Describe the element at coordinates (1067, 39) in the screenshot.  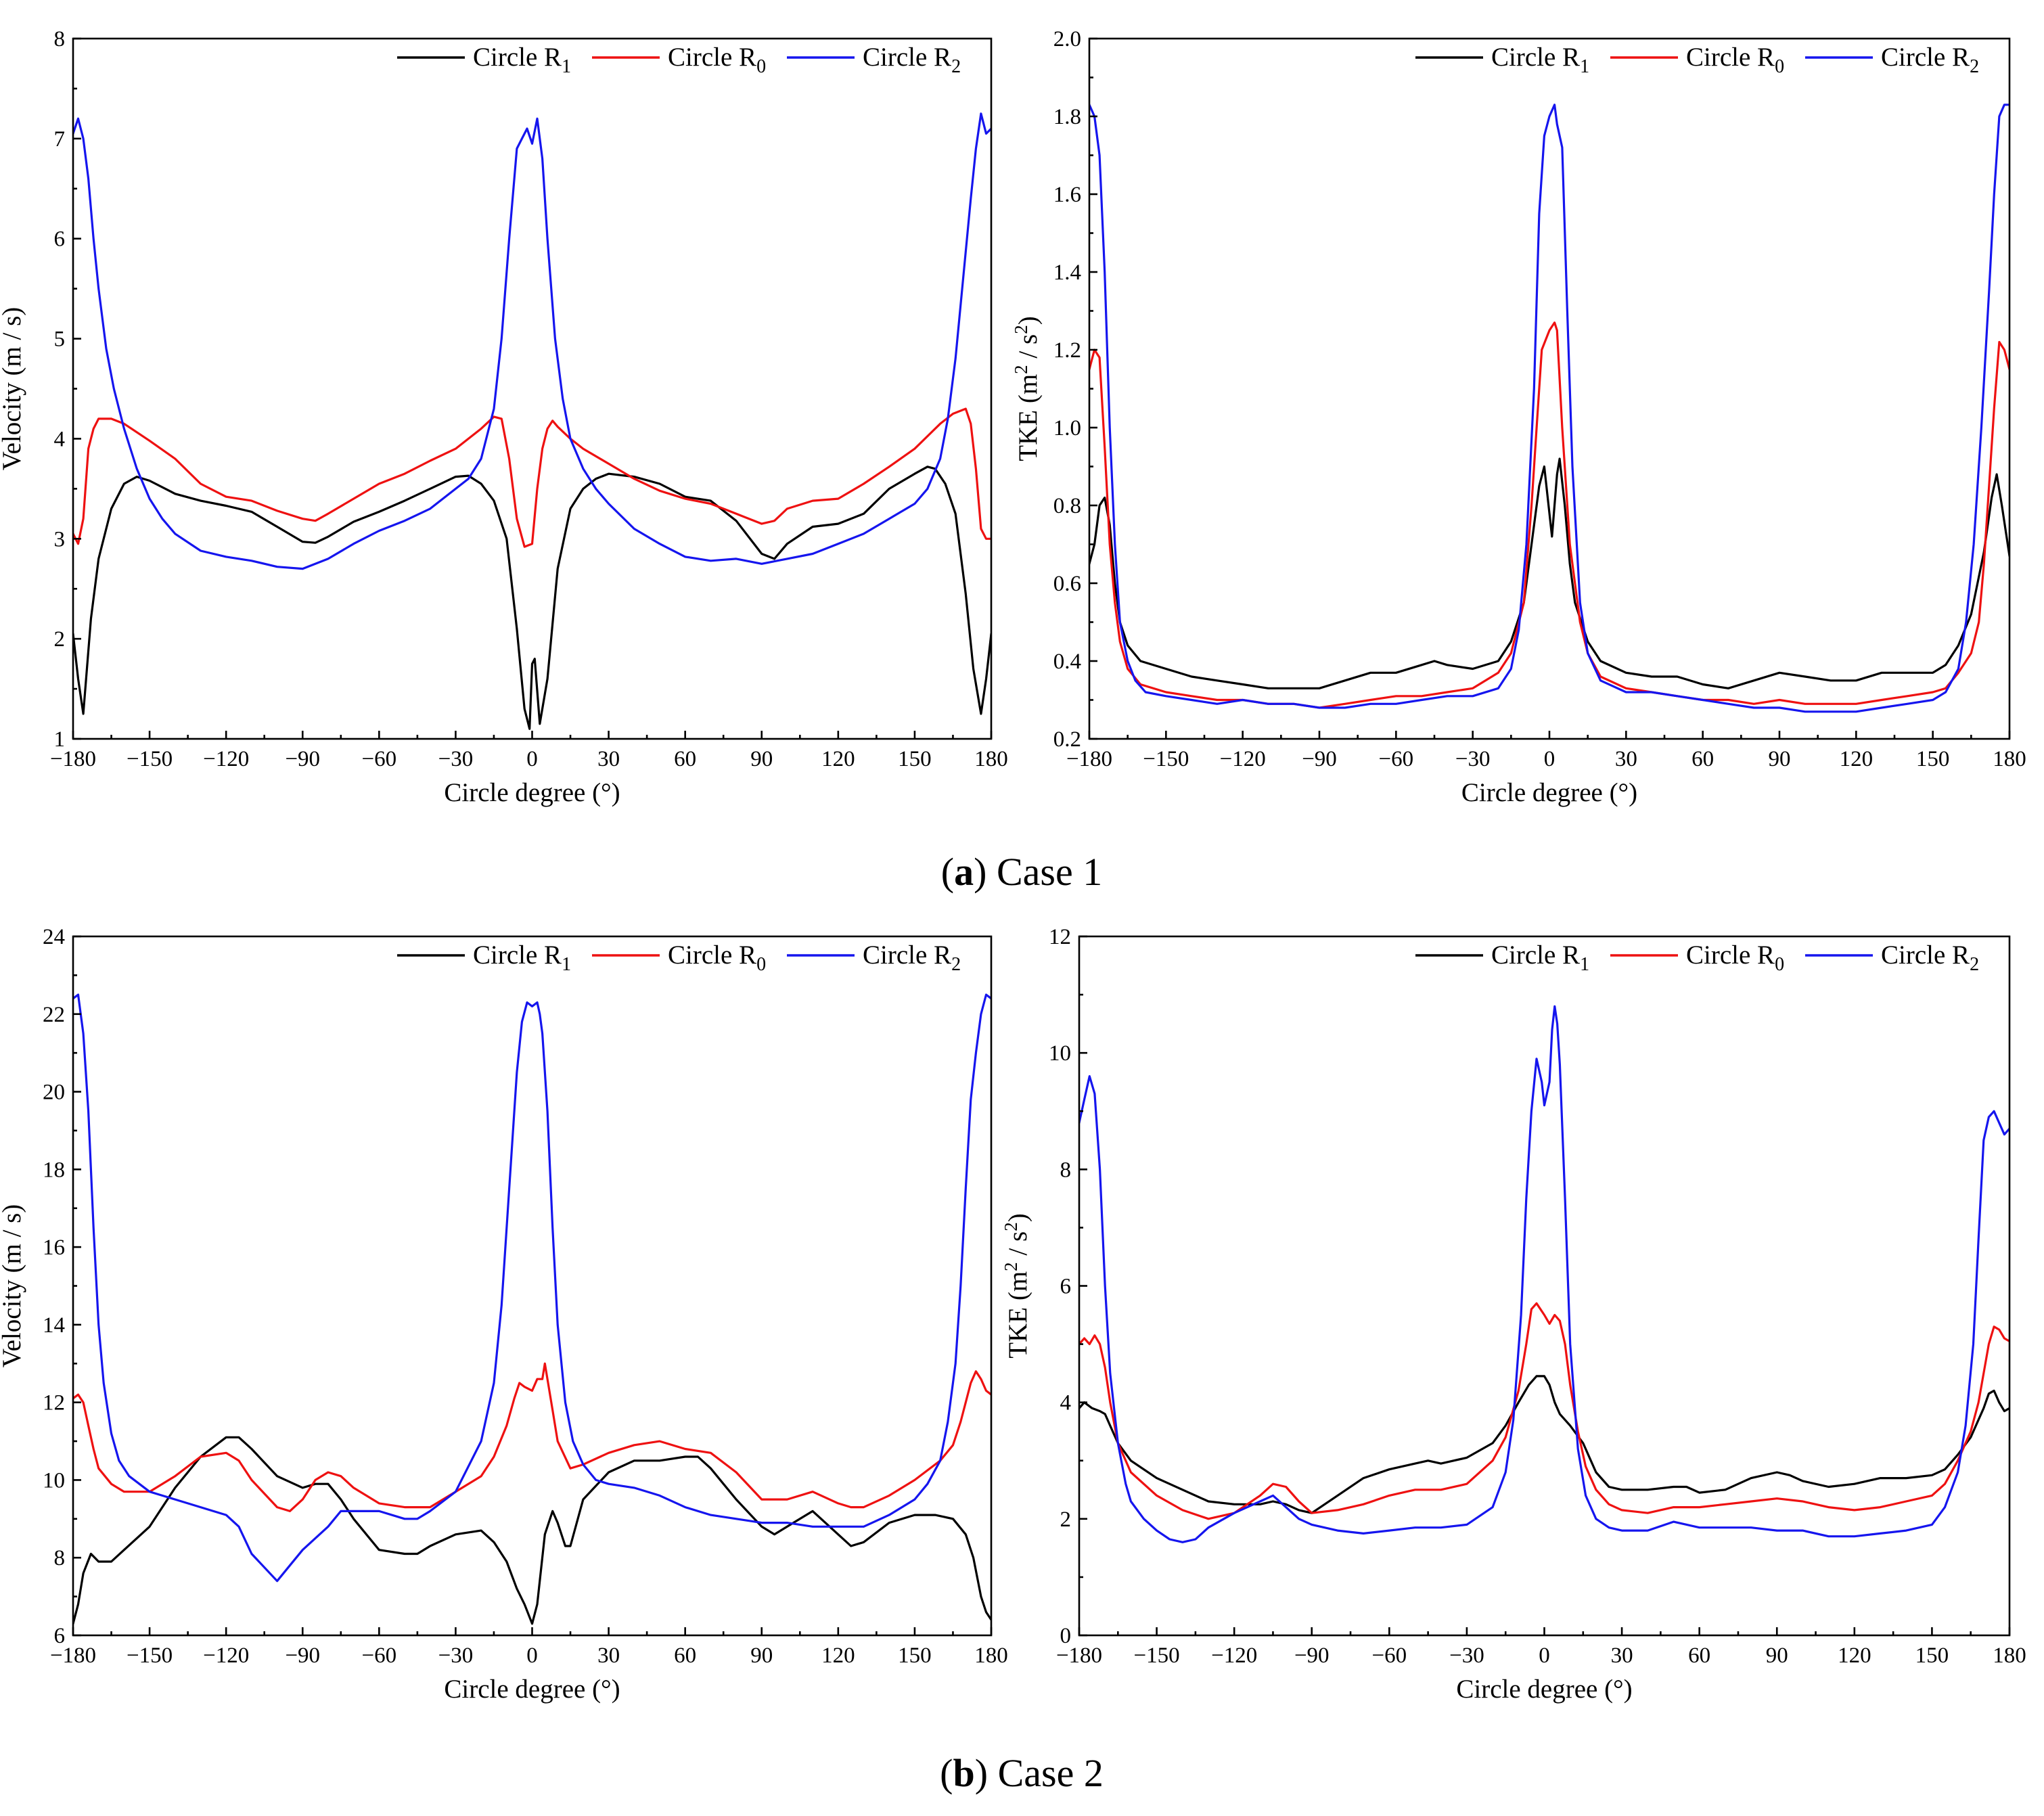
I see `y-tick-label: 2.0` at that location.